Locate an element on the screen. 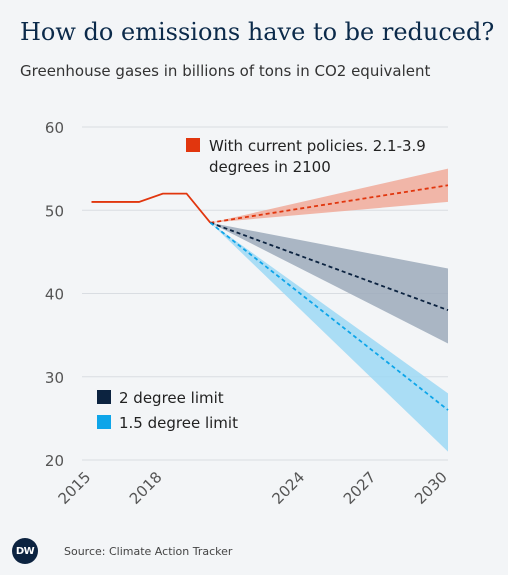  legend-label-current-policies: With current policies. 2.1-3.9 is located at coordinates (317, 146).